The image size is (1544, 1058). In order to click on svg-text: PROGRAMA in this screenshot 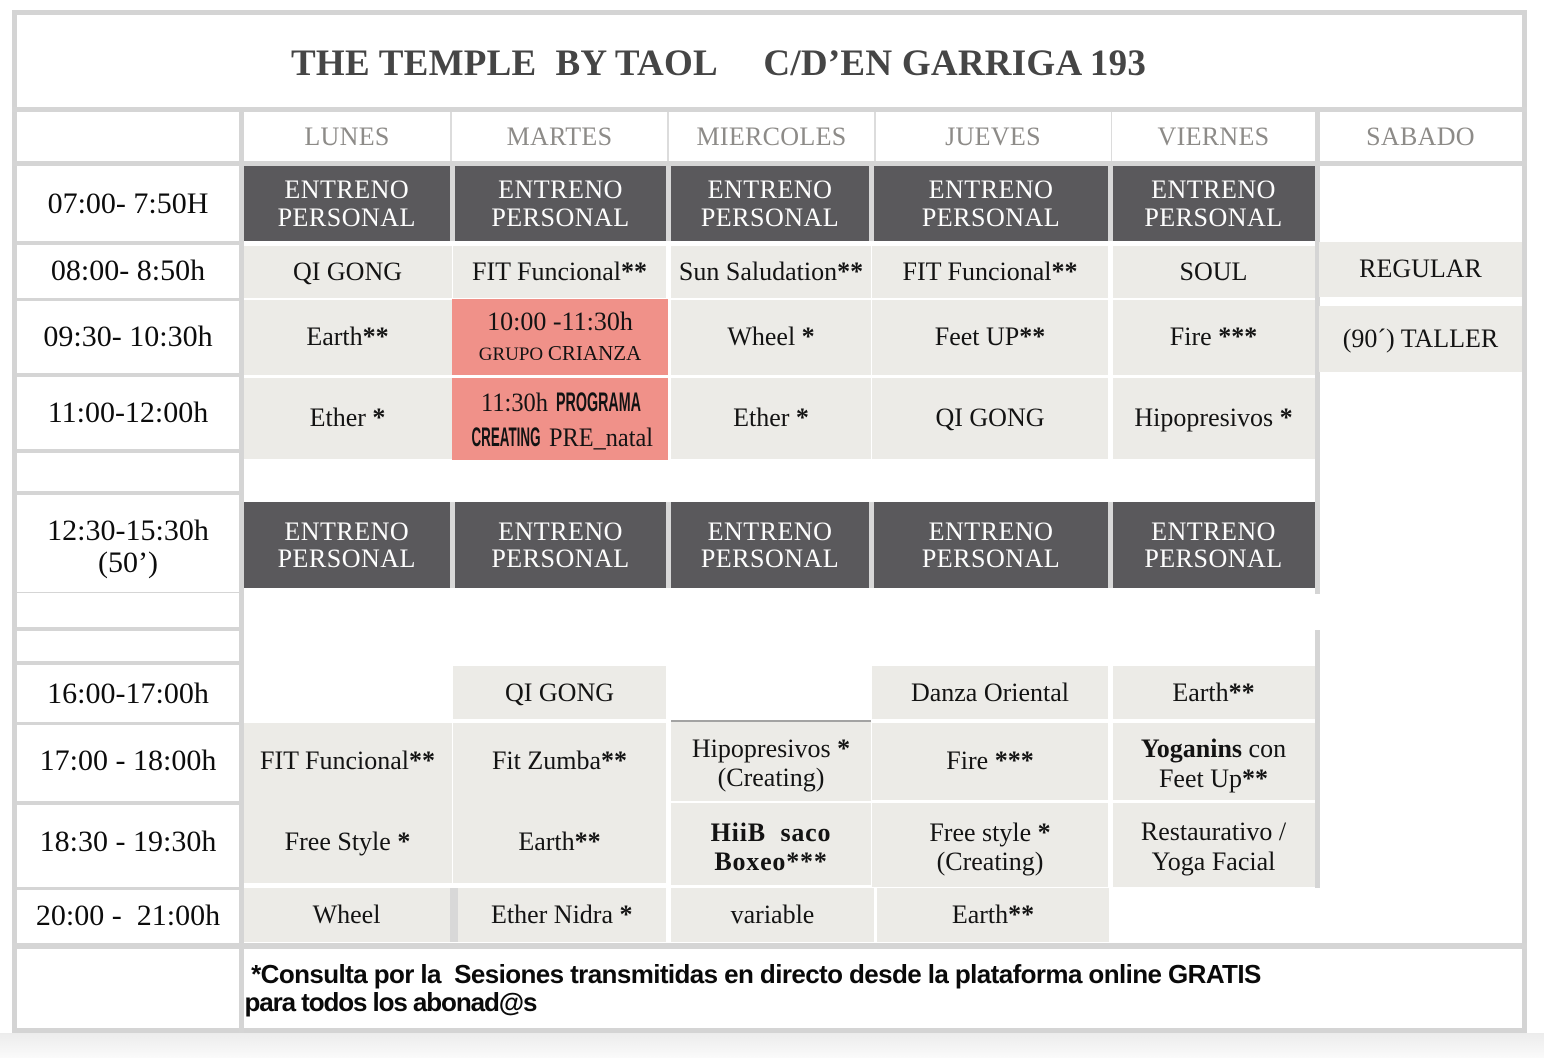, I will do `click(598, 402)`.